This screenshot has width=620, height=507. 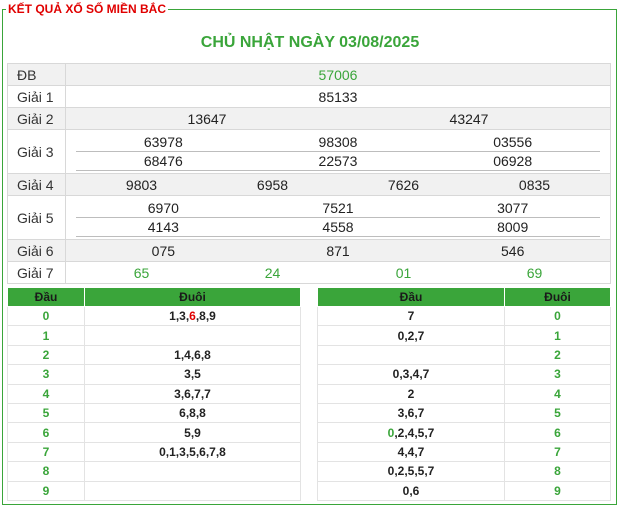 I want to click on loto-row: 2, so click(x=464, y=355).